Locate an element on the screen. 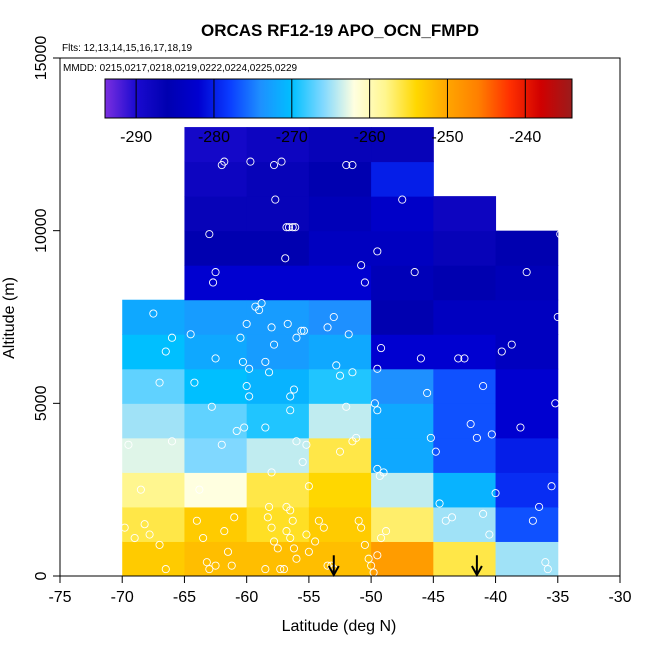 Image resolution: width=650 pixels, height=650 pixels. x-axis-label: Latitude (deg N) is located at coordinates (339, 626).